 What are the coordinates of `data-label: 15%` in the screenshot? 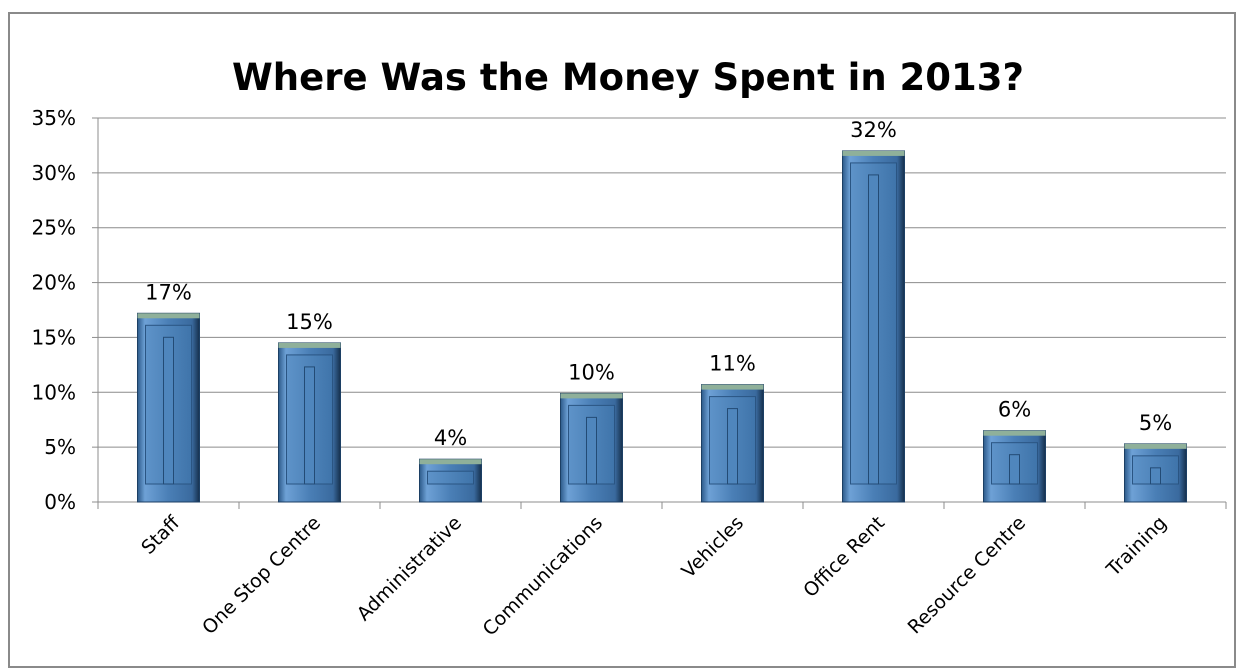 It's located at (309, 322).